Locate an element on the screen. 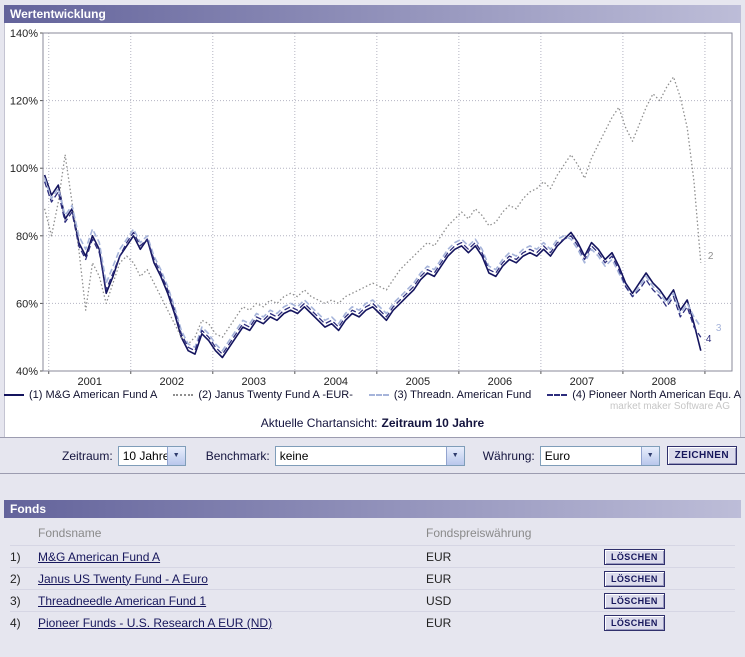 Image resolution: width=745 pixels, height=657 pixels. fund-name-link: Pioneer Funds - U.S. Research A EUR (ND) is located at coordinates (155, 622).